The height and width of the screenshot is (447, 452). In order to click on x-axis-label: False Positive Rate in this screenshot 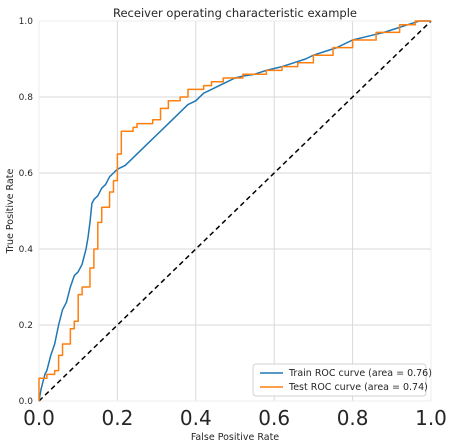, I will do `click(235, 437)`.